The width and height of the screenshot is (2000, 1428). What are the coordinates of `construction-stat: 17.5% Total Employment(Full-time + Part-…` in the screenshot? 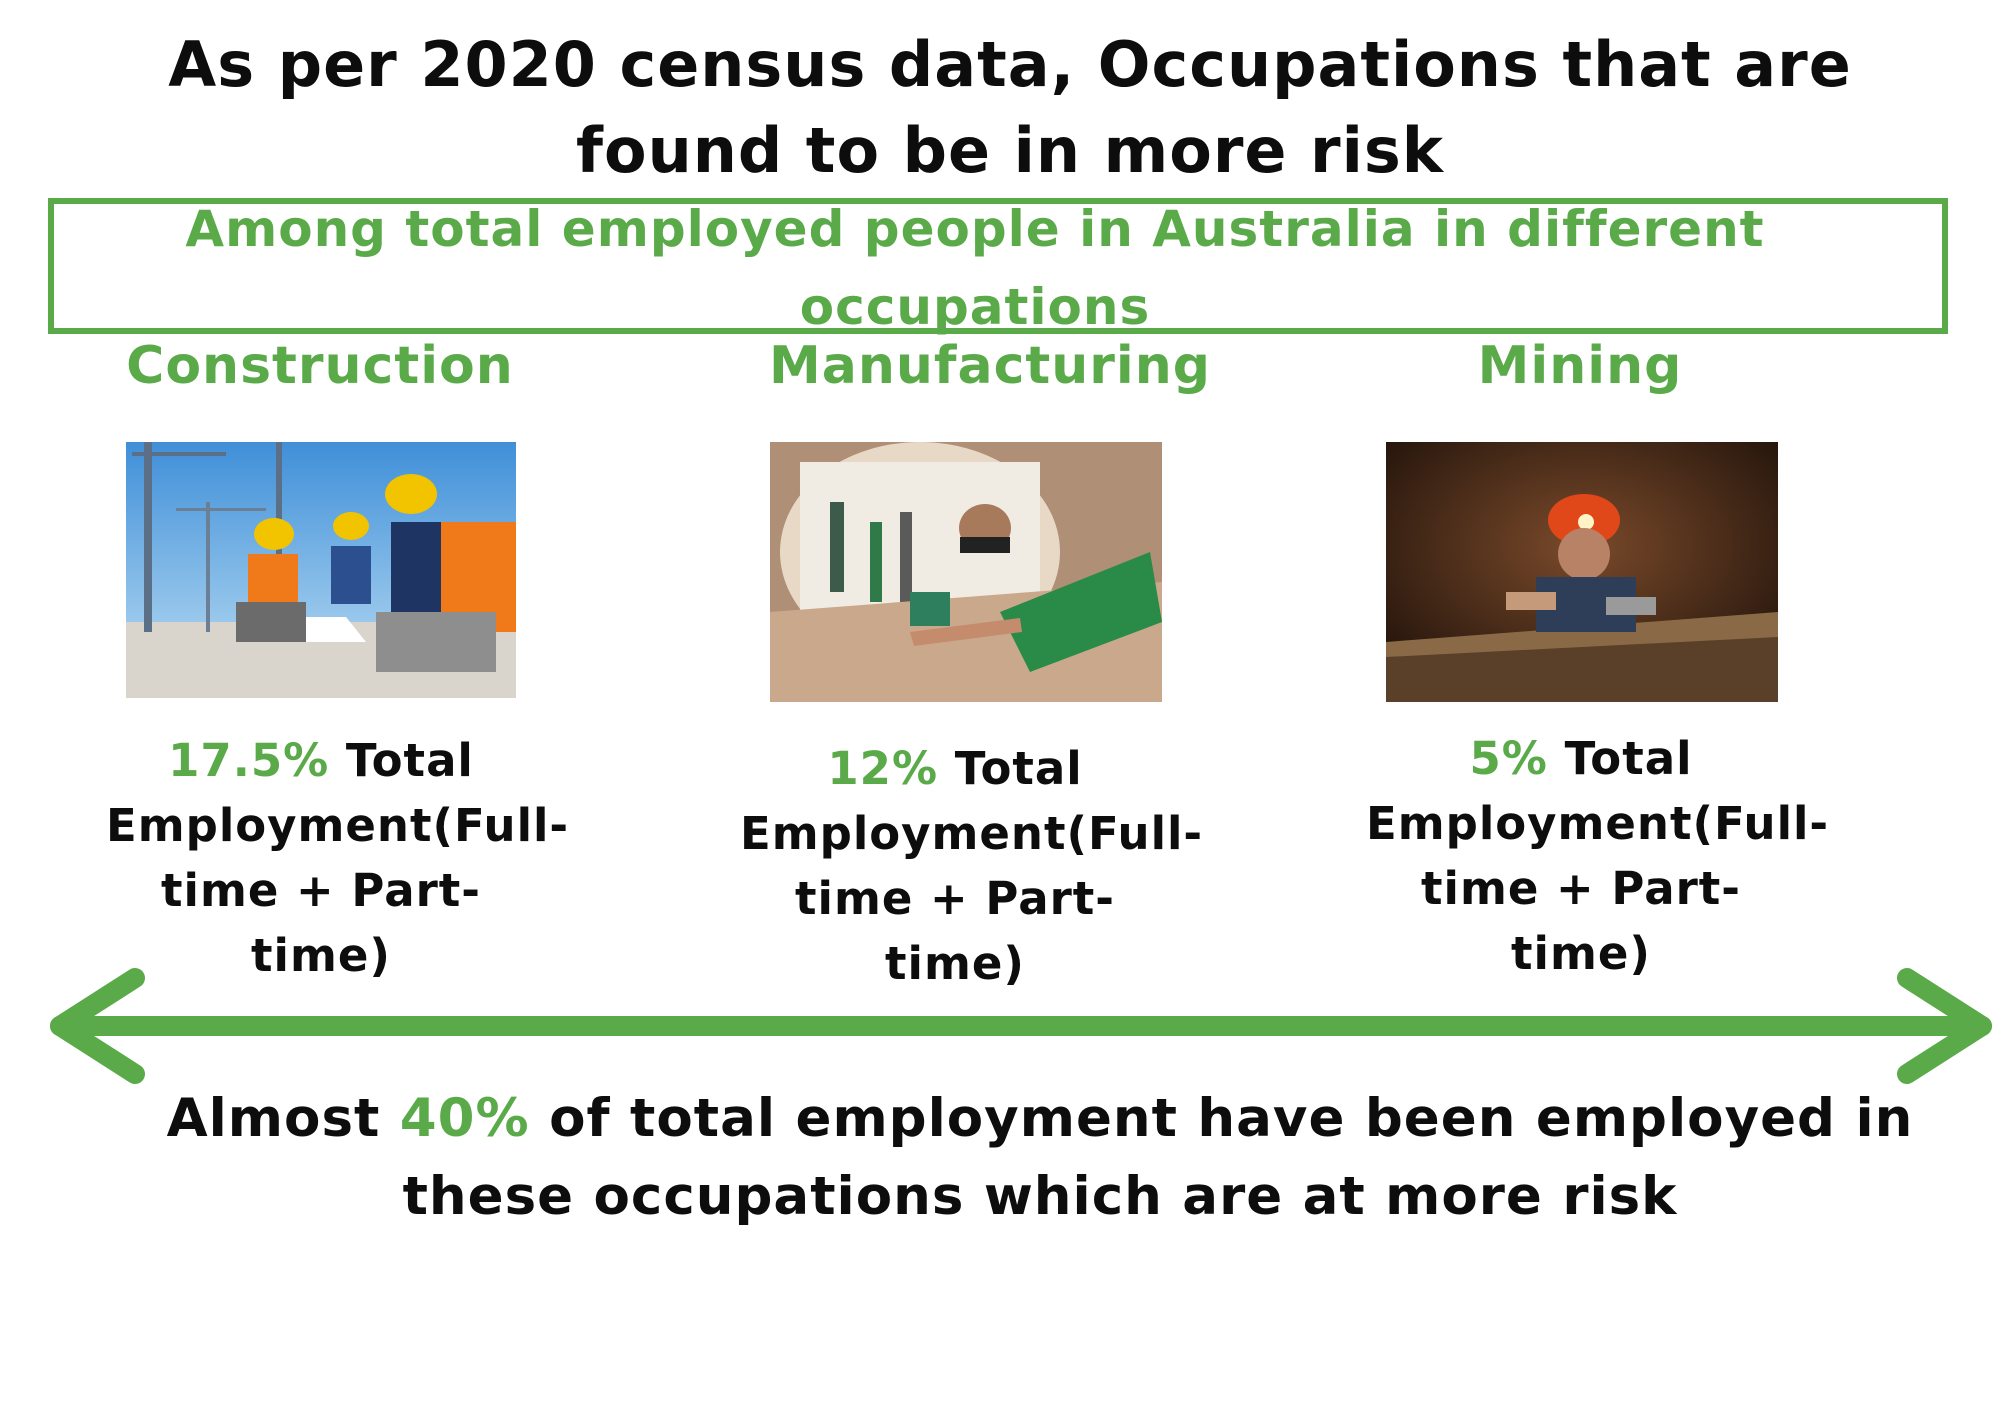 It's located at (337, 858).